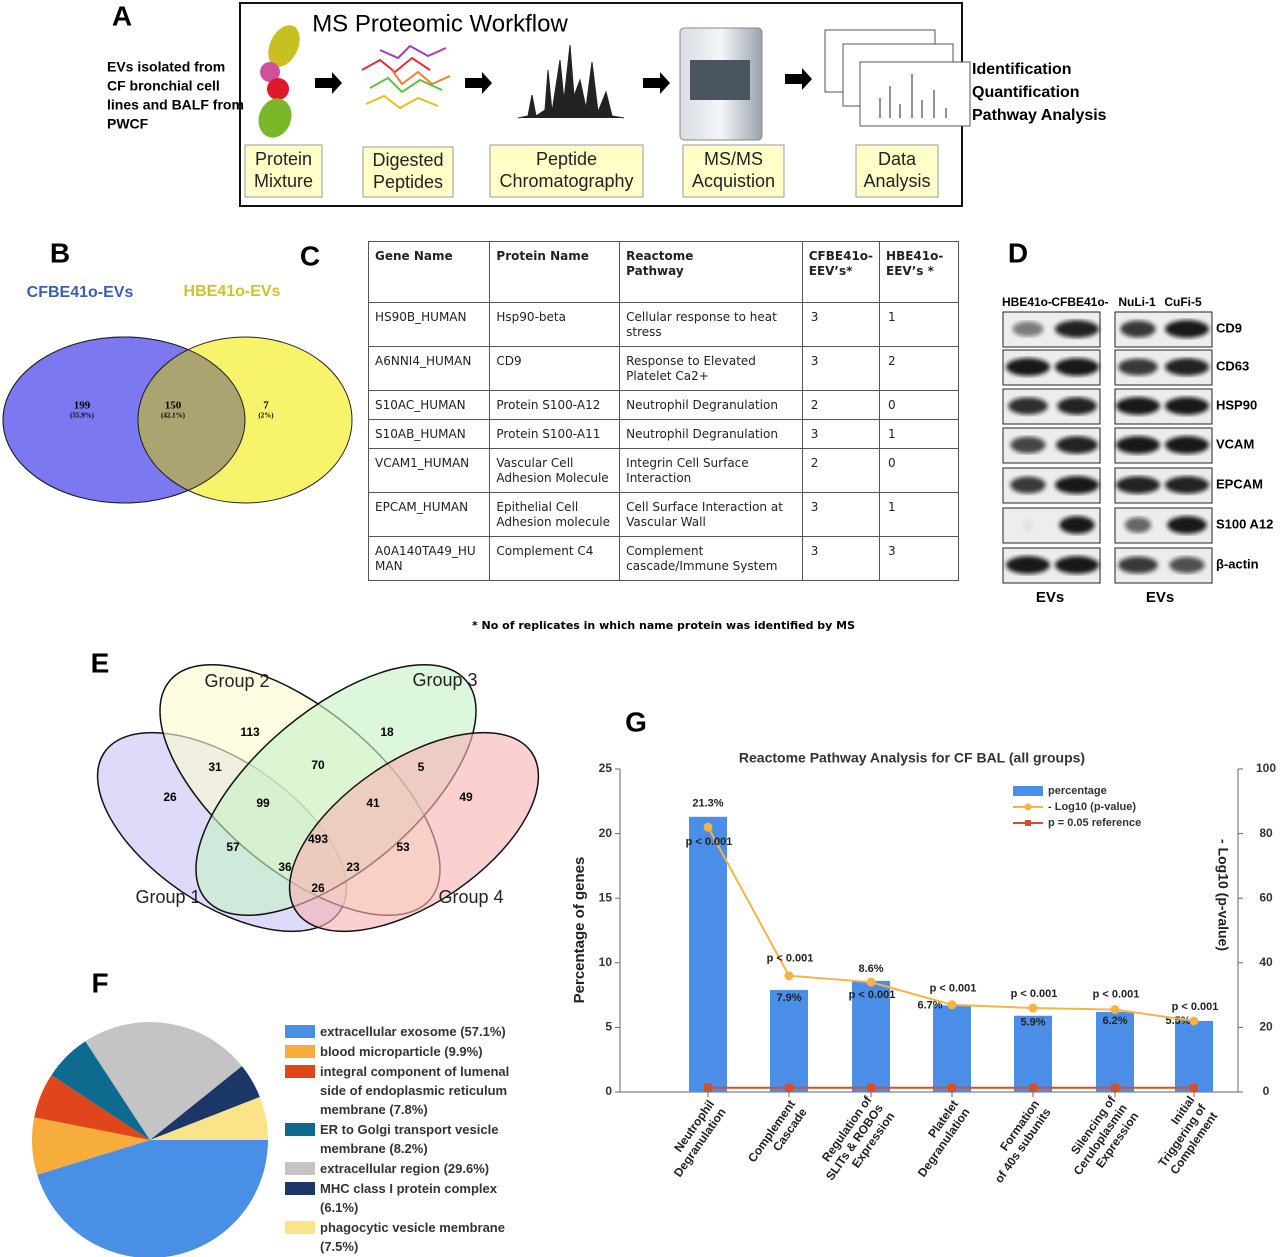 The image size is (1280, 1257). I want to click on x-tick-label: Silencing ofCeruloplasminExpression, so click(1100, 1139).